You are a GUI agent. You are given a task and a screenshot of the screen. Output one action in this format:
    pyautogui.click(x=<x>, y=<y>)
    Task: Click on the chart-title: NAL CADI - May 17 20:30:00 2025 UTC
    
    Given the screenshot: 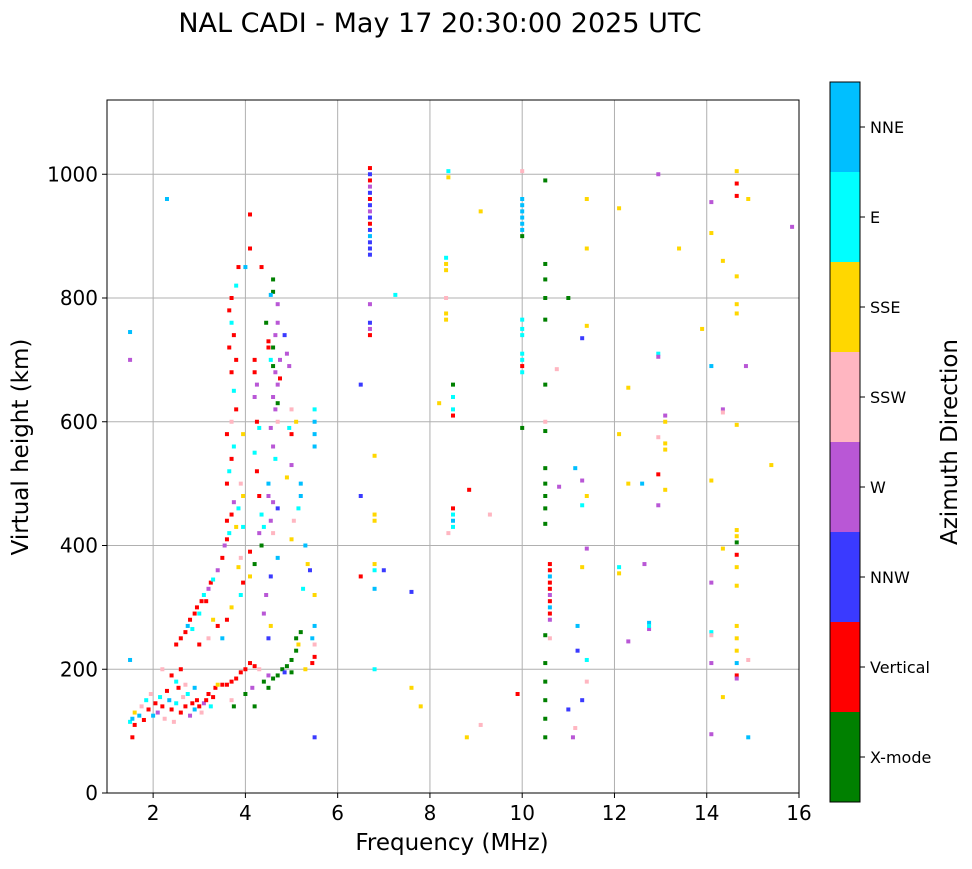 What is the action you would take?
    pyautogui.click(x=439, y=23)
    